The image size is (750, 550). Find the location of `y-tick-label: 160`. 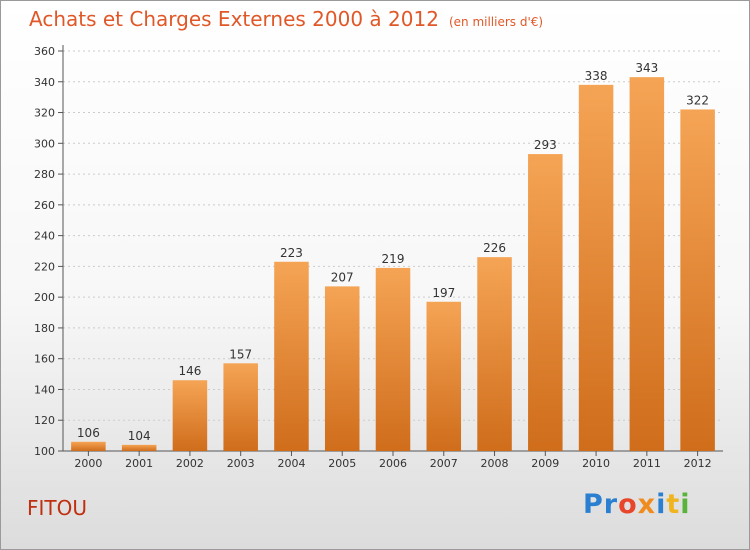

y-tick-label: 160 is located at coordinates (44, 359).